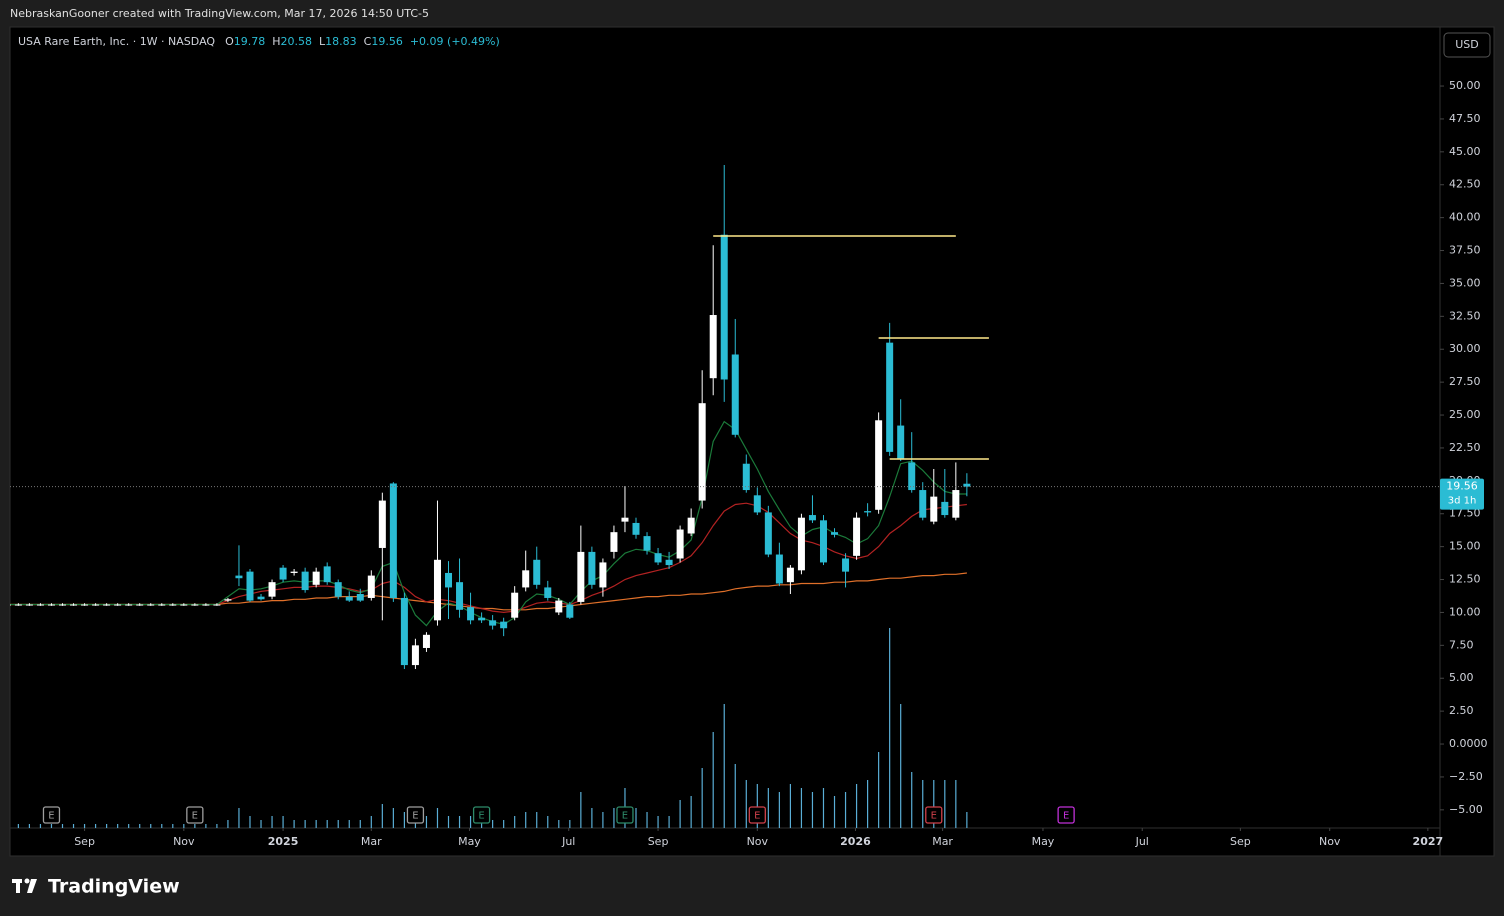  I want to click on y-tick-label: 2.50, so click(1461, 710).